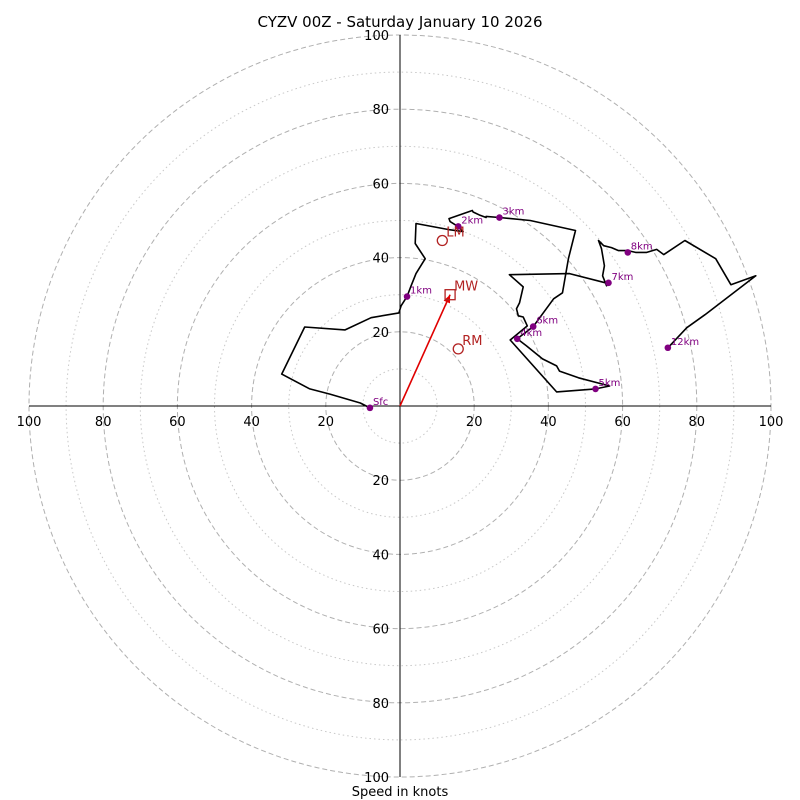  What do you see at coordinates (608, 283) in the screenshot?
I see `height-marker-7km` at bounding box center [608, 283].